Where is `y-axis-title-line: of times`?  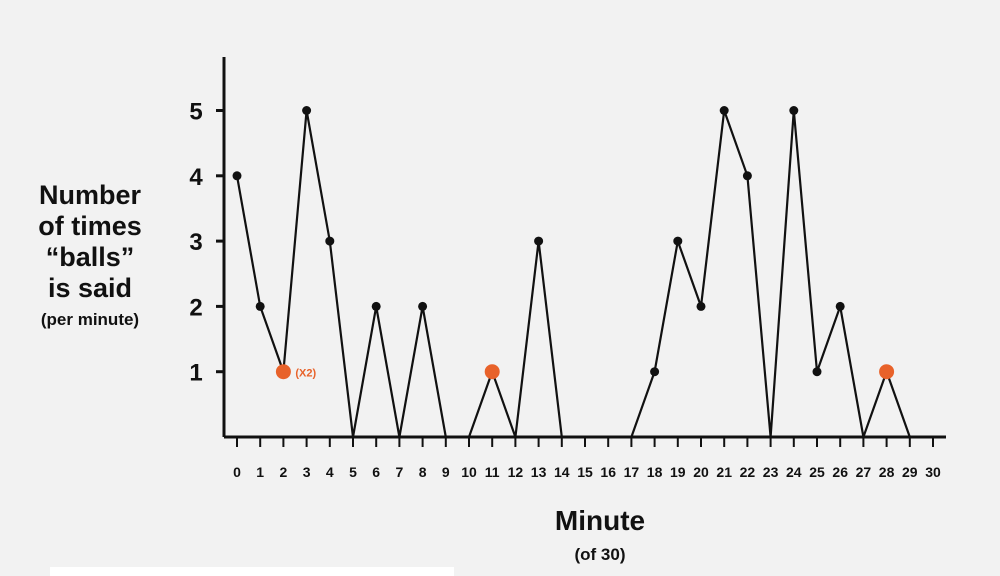 y-axis-title-line: of times is located at coordinates (90, 226).